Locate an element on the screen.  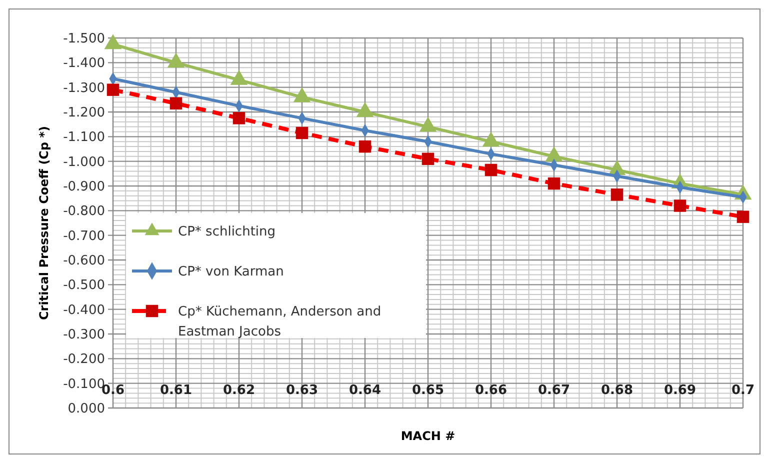
y-tick-label: -1.400 is located at coordinates (84, 64).